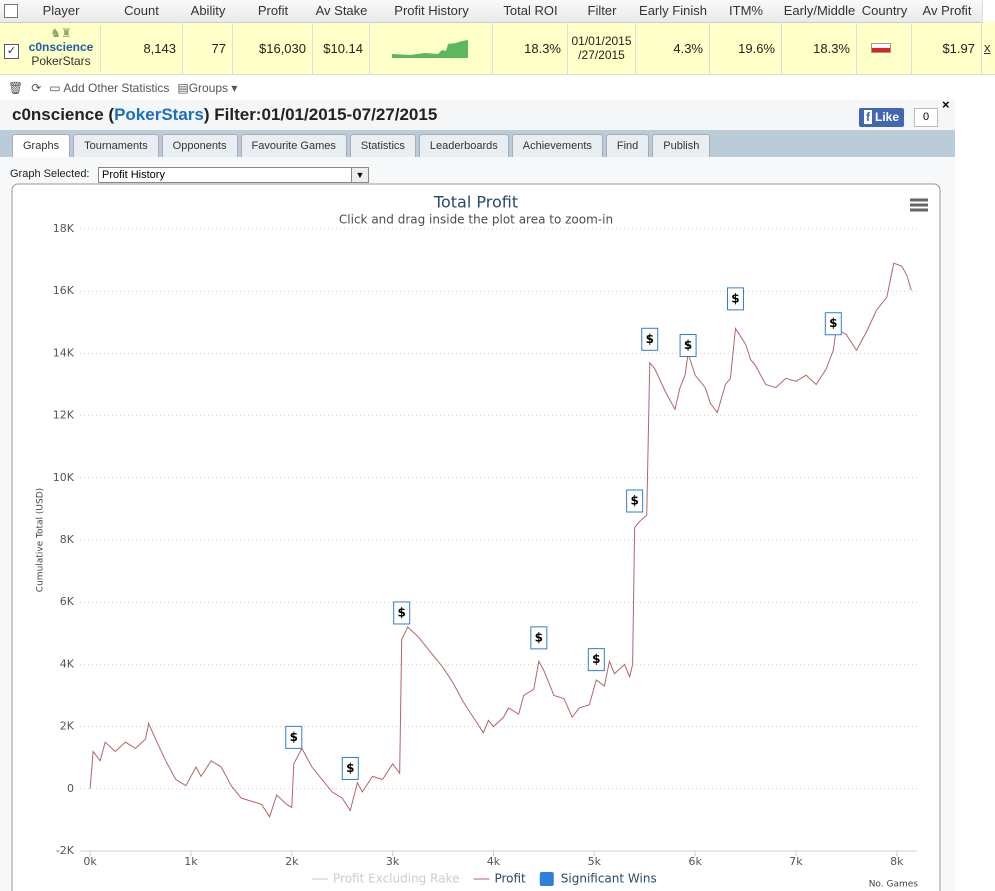  What do you see at coordinates (67, 539) in the screenshot?
I see `y-tick-label: 8K` at bounding box center [67, 539].